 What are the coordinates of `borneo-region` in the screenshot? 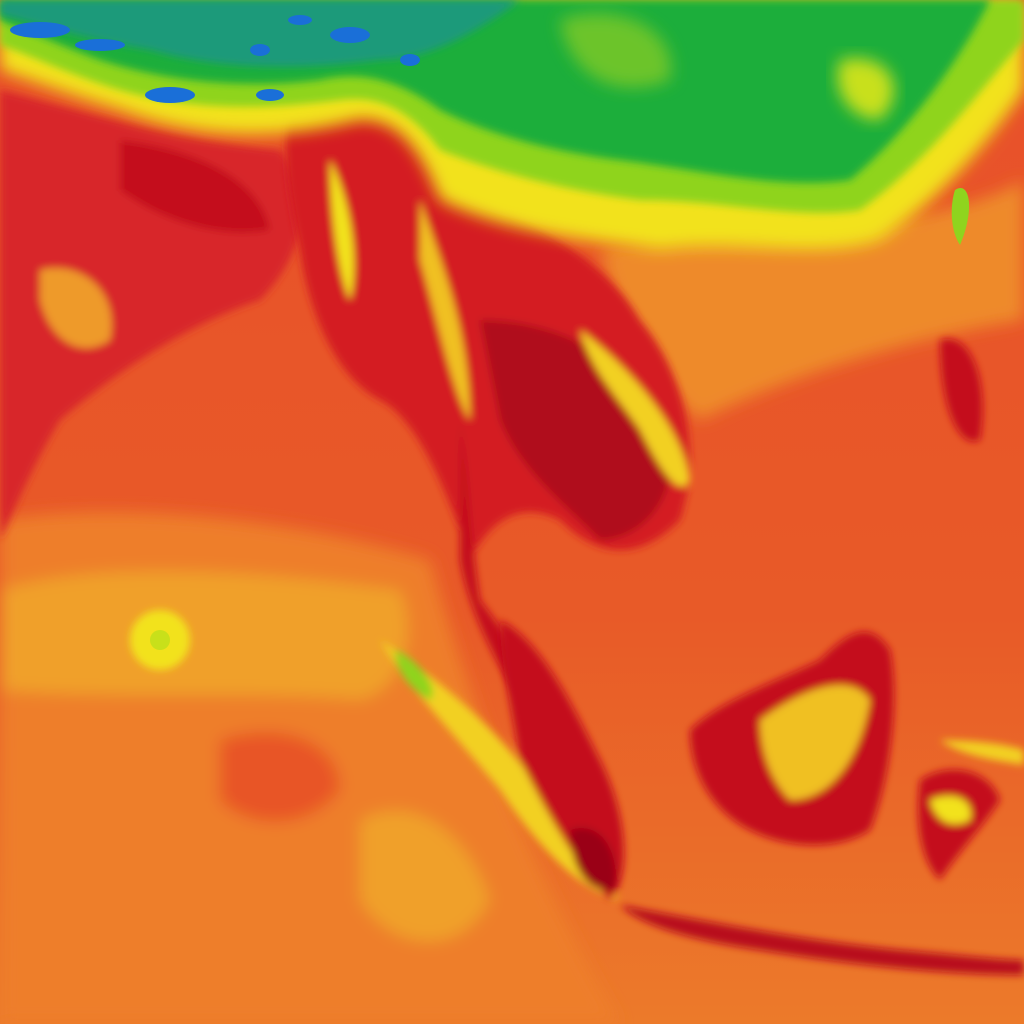 It's located at (792, 738).